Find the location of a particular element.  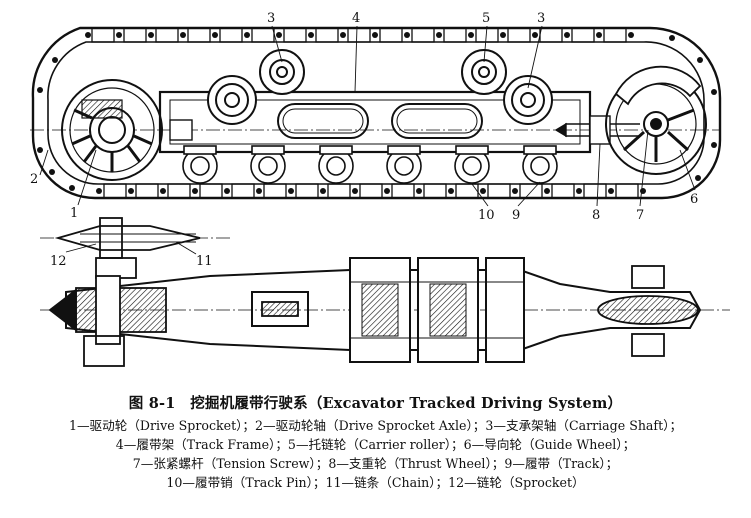

callout-5: 5 is located at coordinates (486, 18).